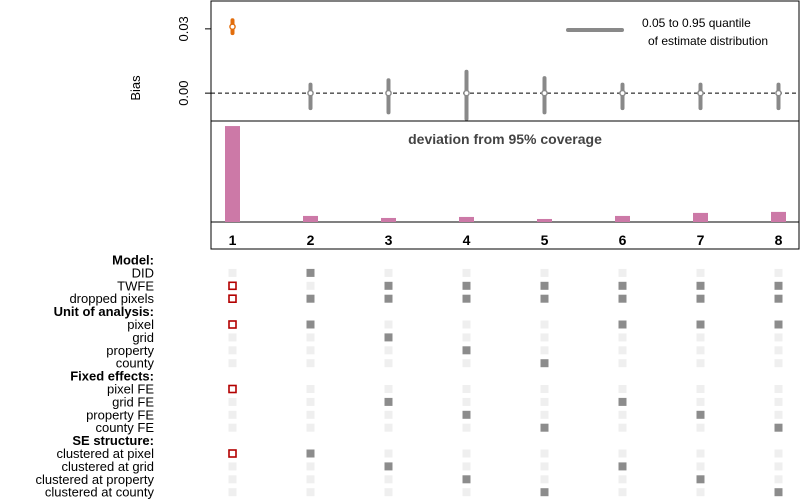 The image size is (800, 500). What do you see at coordinates (113, 440) in the screenshot?
I see `matrix-group-label: SE structure:` at bounding box center [113, 440].